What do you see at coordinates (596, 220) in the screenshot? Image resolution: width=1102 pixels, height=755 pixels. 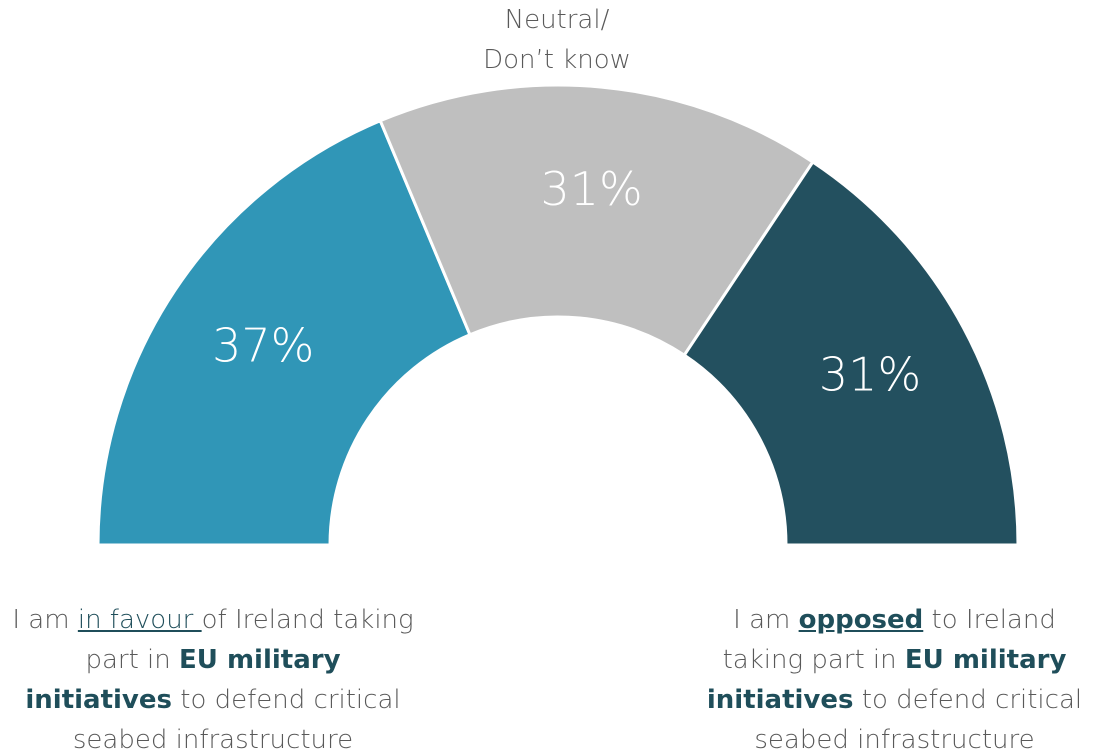 I see `segment` at bounding box center [596, 220].